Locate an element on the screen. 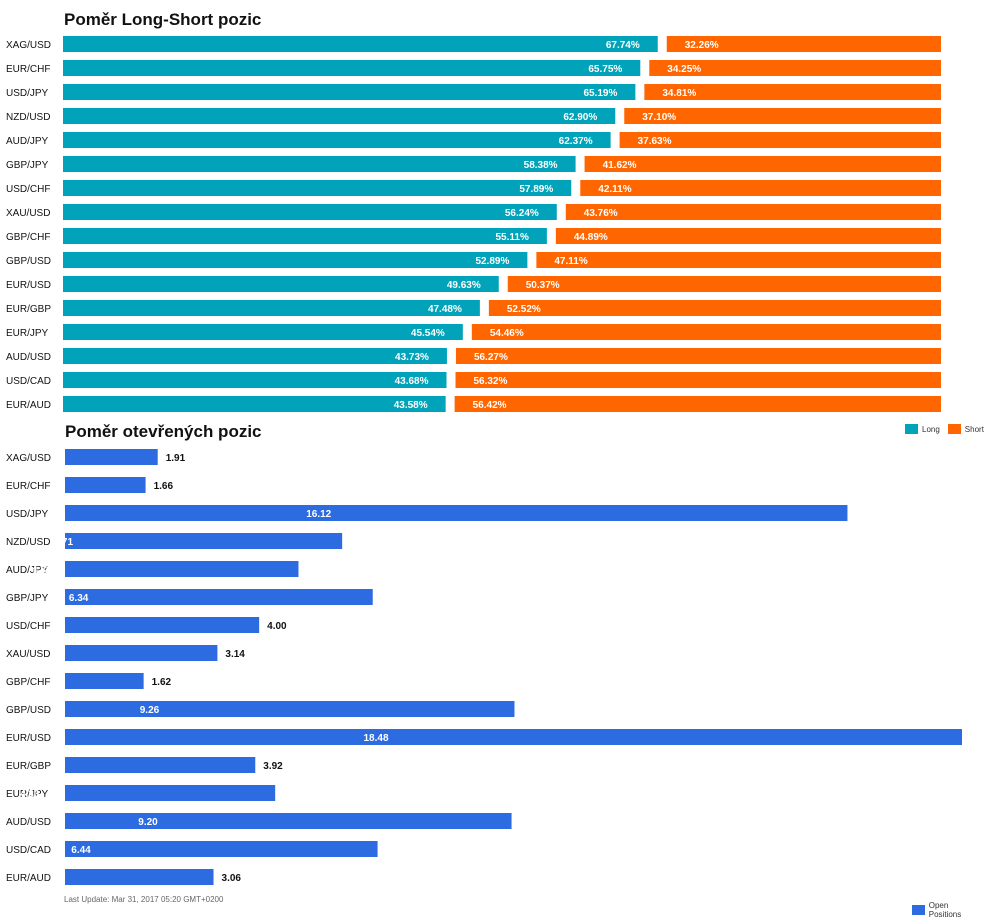 The height and width of the screenshot is (919, 990). short-value-label: 44.89% is located at coordinates (591, 237).